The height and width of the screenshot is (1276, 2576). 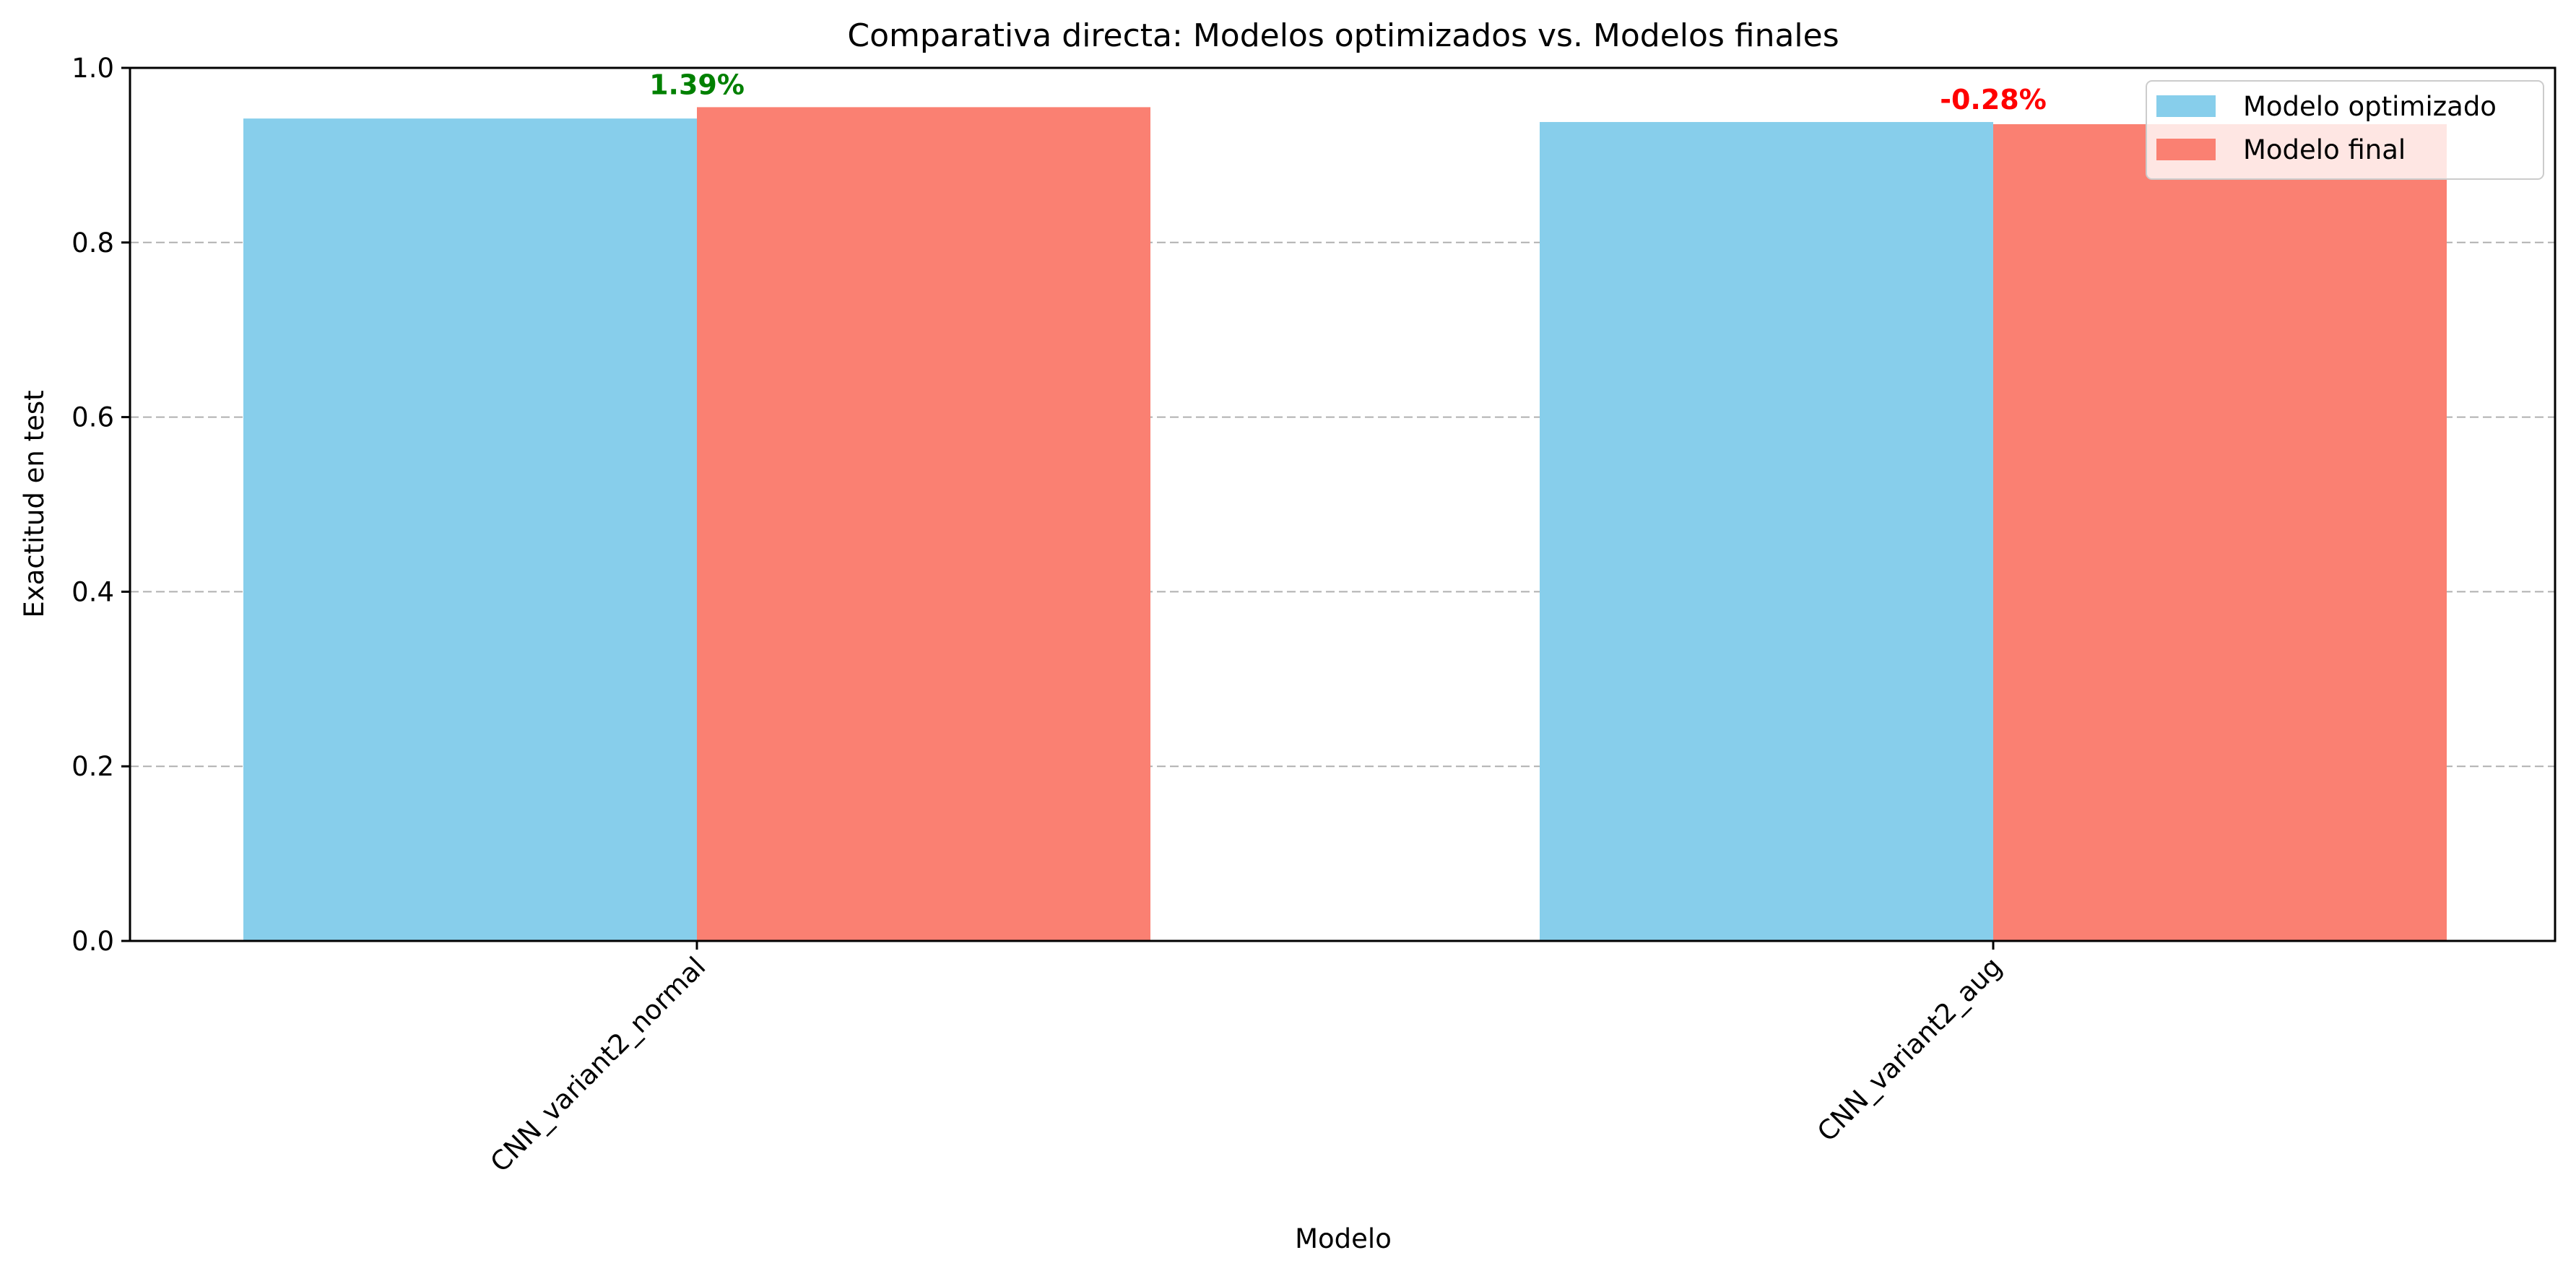 What do you see at coordinates (100, 505) in the screenshot?
I see `y-axis: 0.0 0.2 0.4 0.6 0.8 1.0` at bounding box center [100, 505].